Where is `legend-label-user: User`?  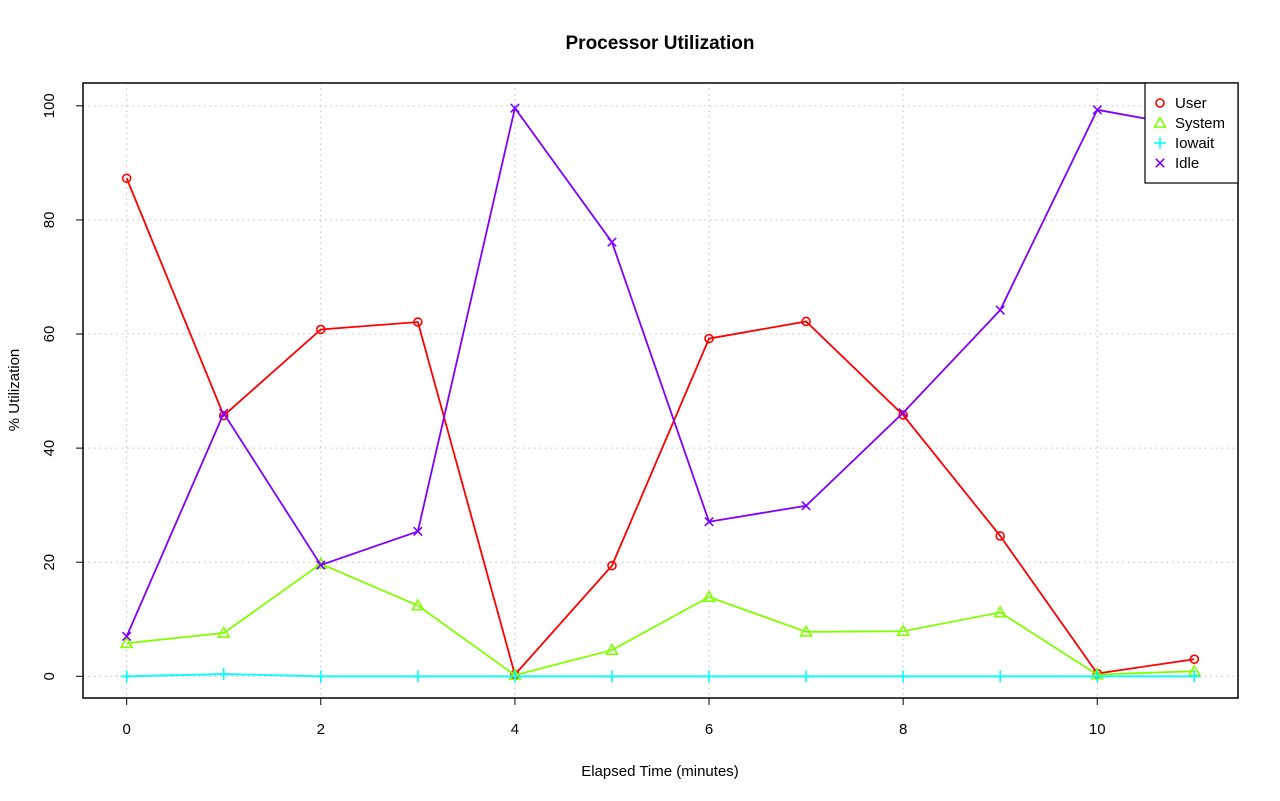 legend-label-user: User is located at coordinates (1191, 103).